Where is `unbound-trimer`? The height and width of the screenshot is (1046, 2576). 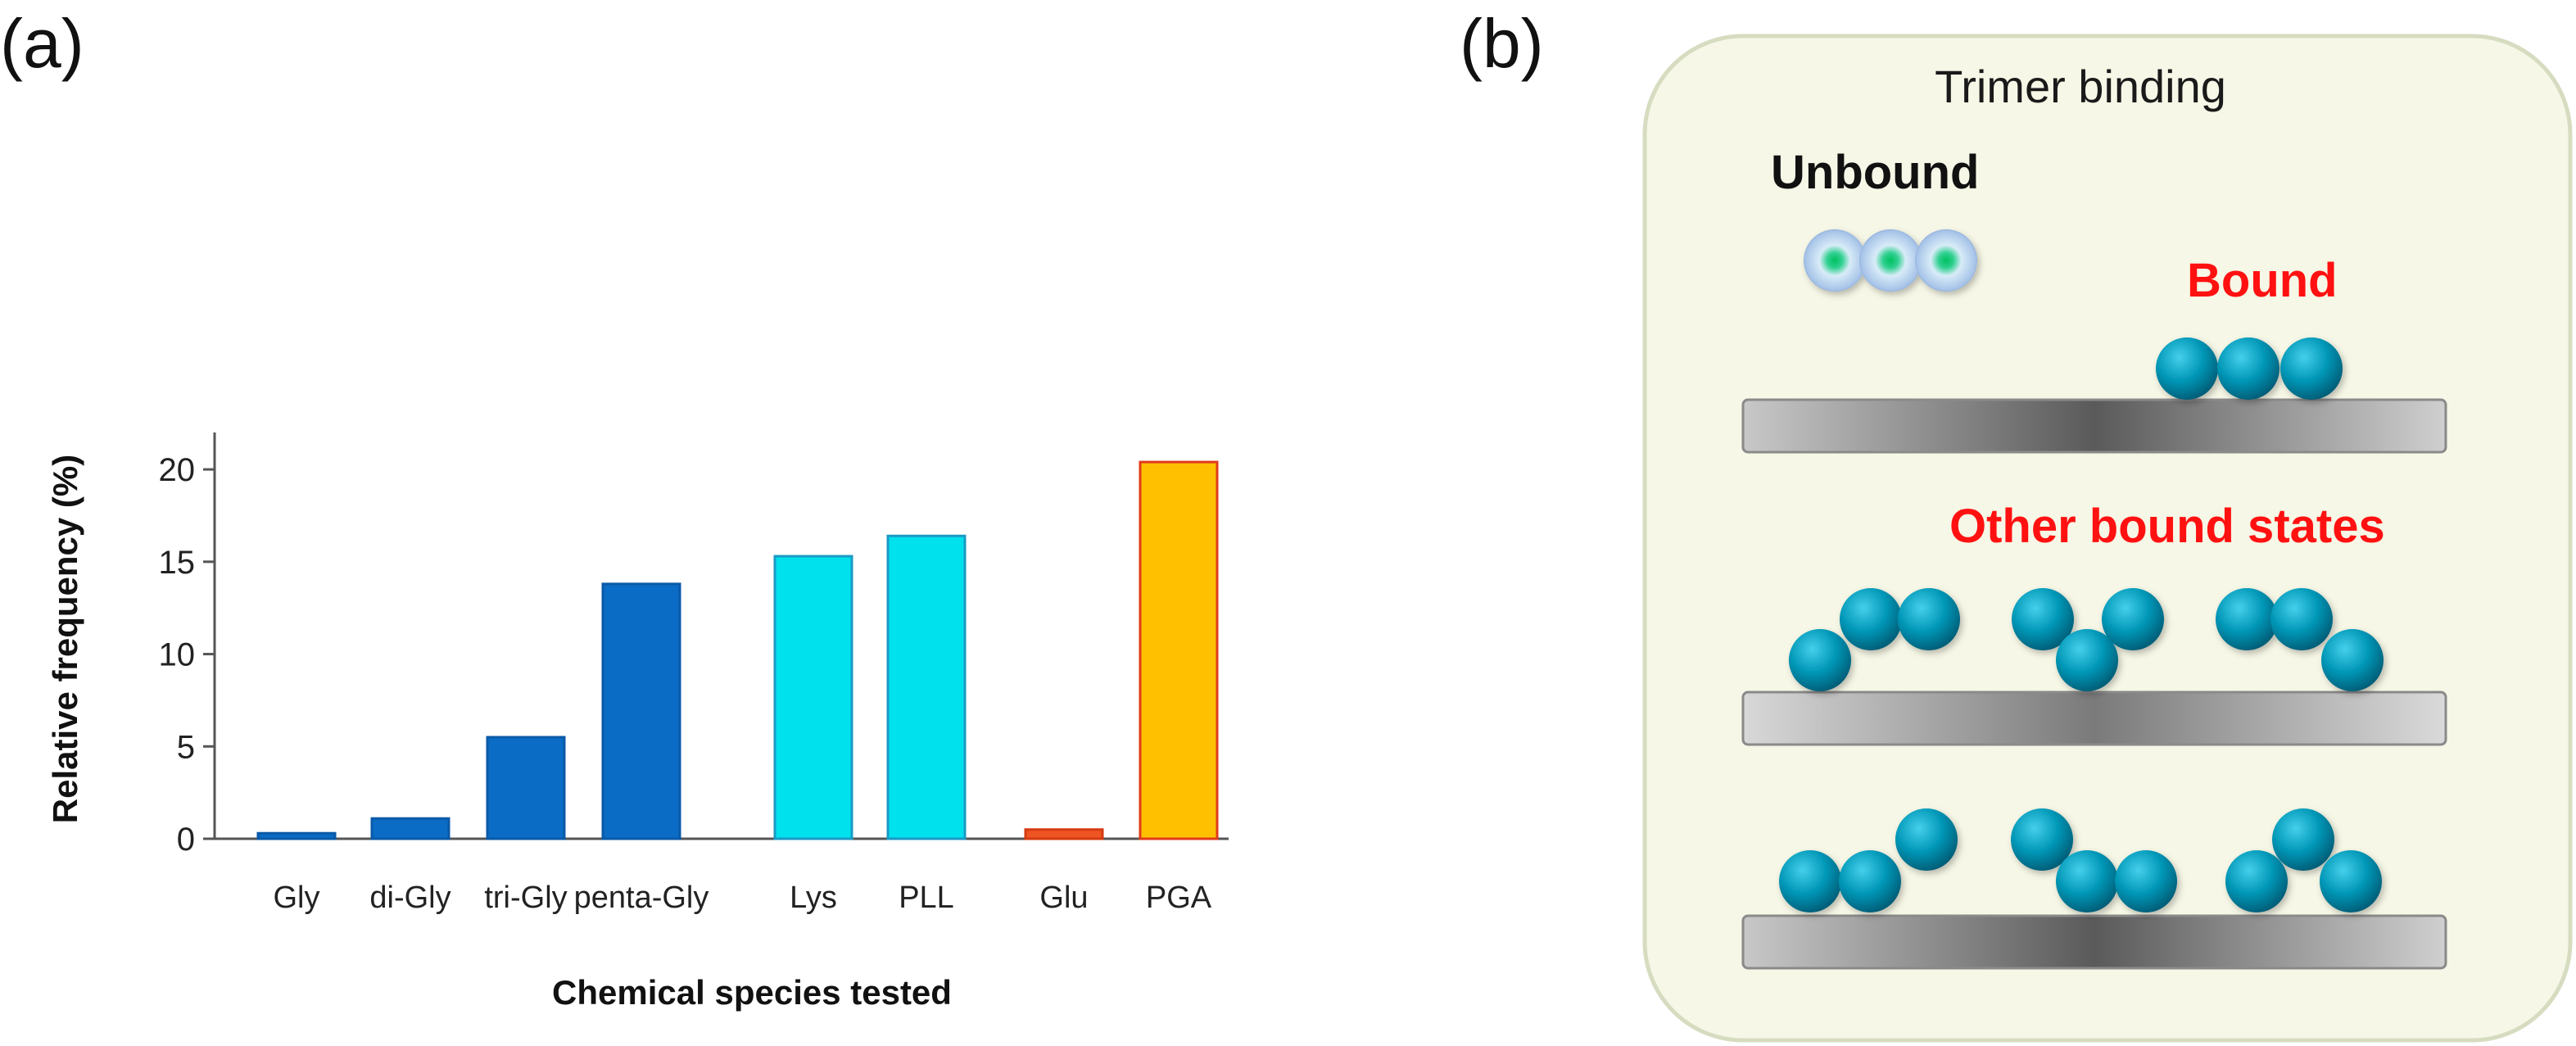
unbound-trimer is located at coordinates (1890, 260).